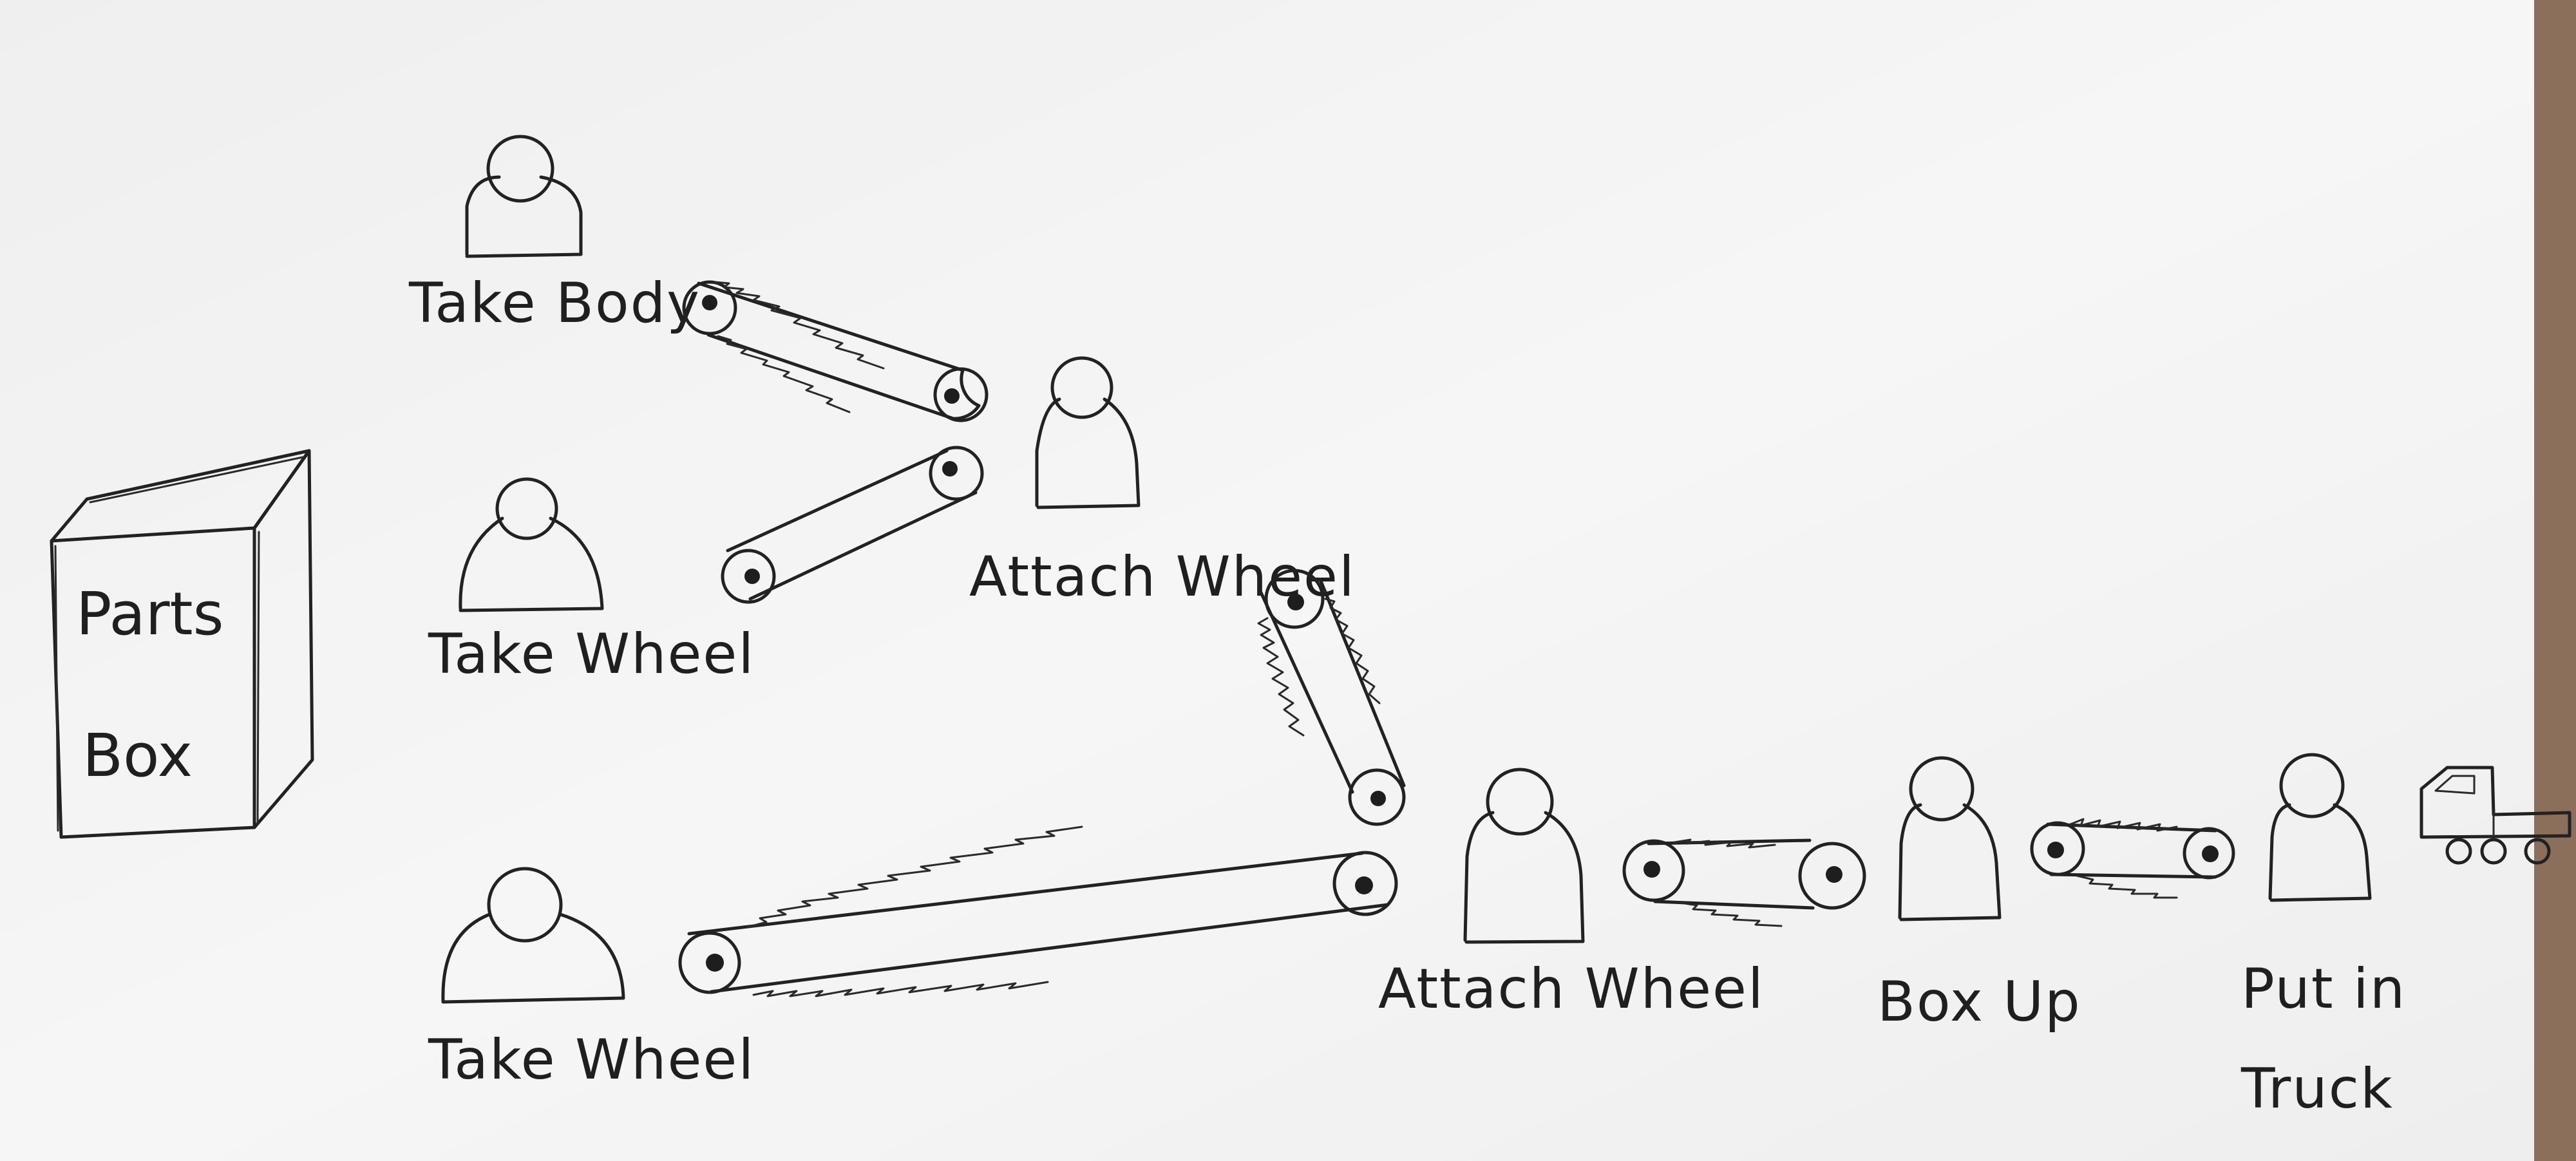 The image size is (2576, 1161). I want to click on worker-take-wheel-1: Take Wheel, so click(591, 581).